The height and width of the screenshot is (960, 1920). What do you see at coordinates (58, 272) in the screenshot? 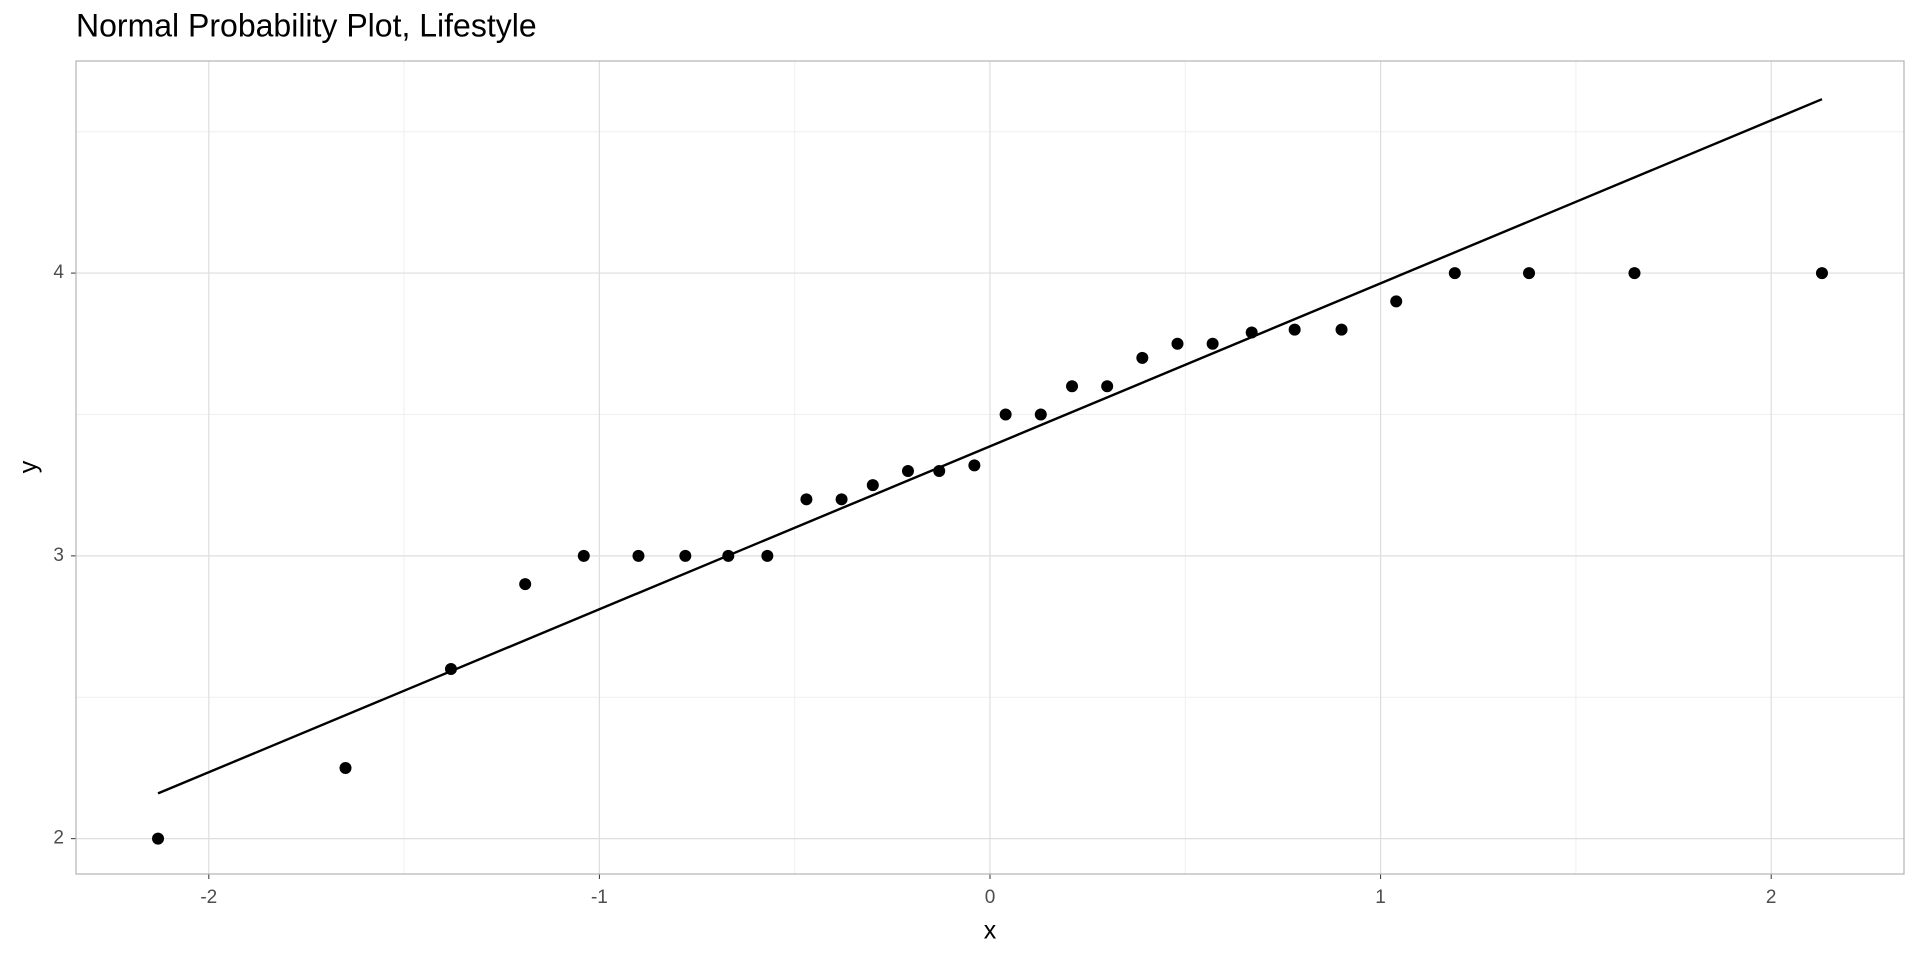
I see `y-tick-label: 4` at bounding box center [58, 272].